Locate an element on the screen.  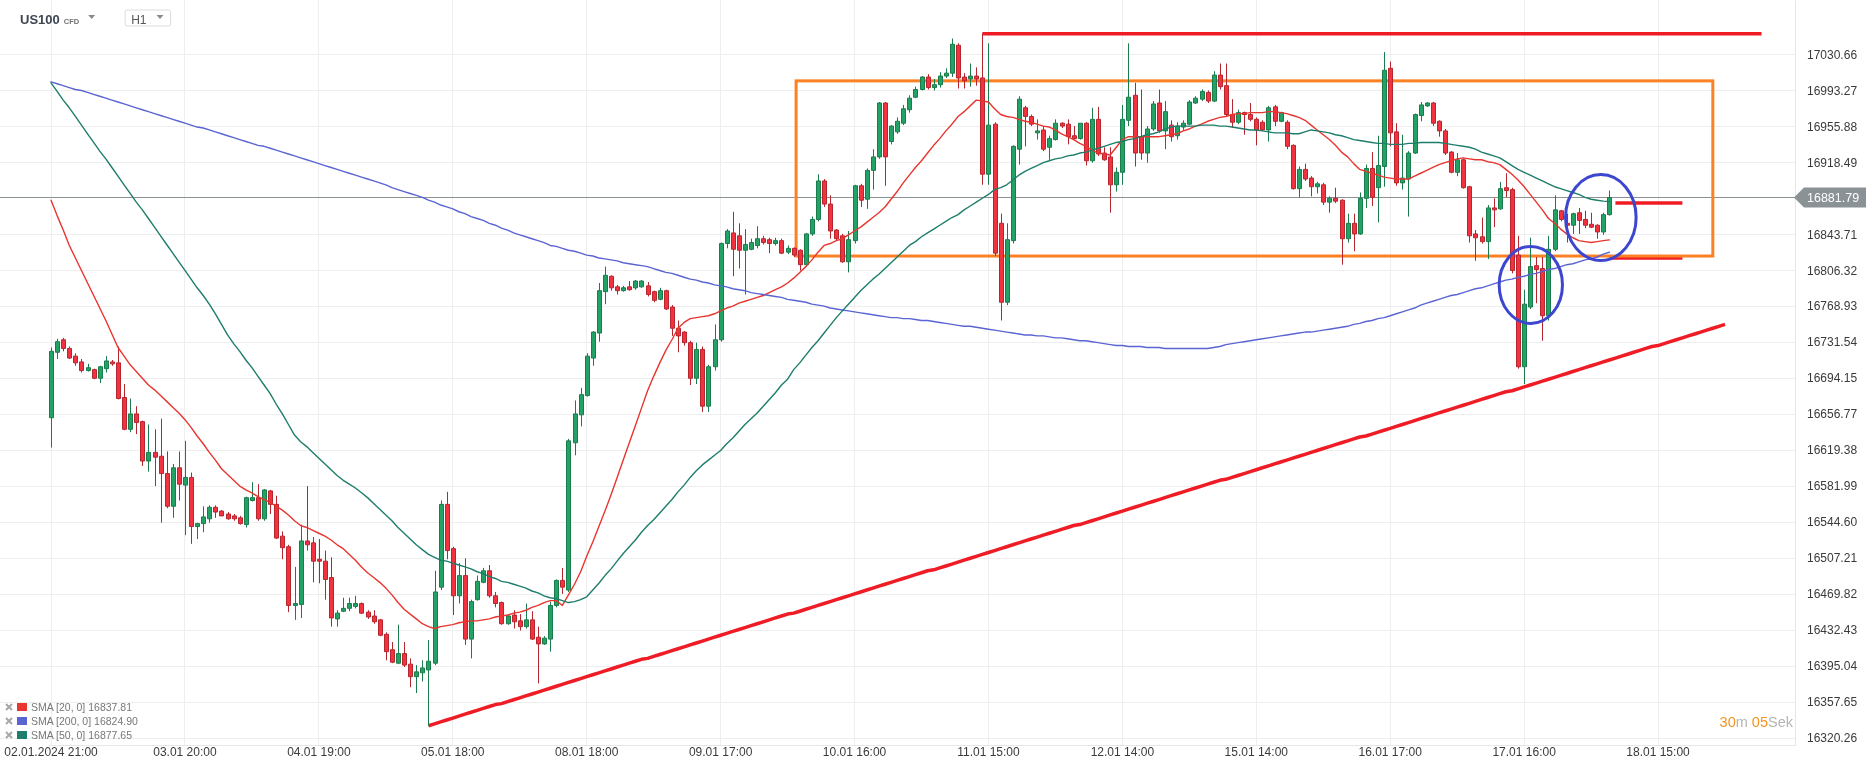
x-tick-label: 11.01 15:00 is located at coordinates (989, 751).